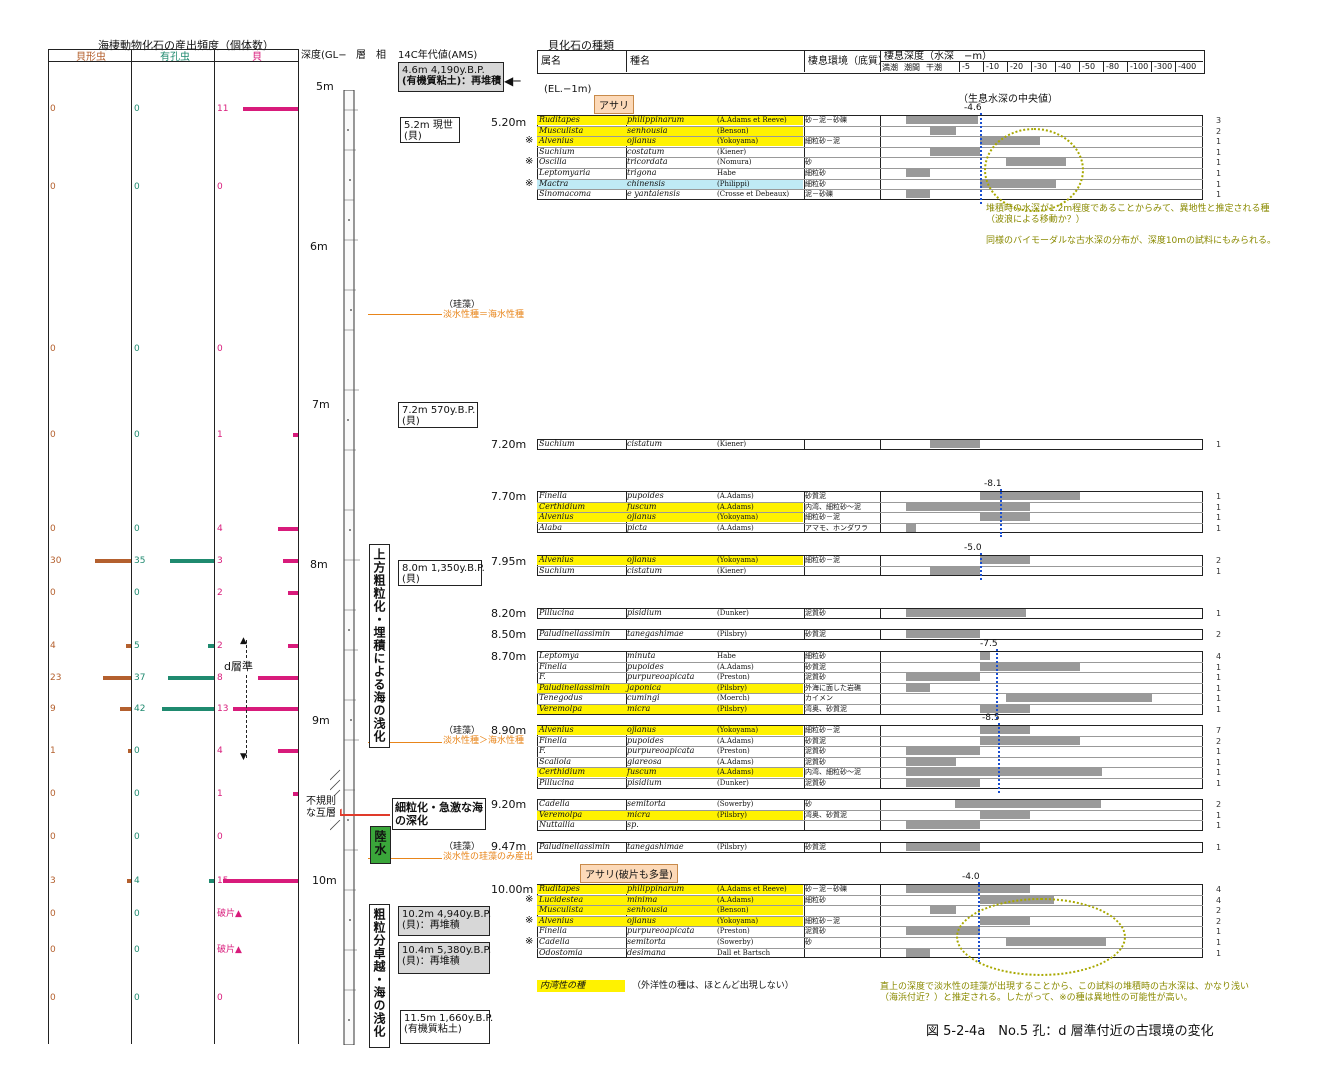  What do you see at coordinates (870, 634) in the screenshot?
I see `species-group-box` at bounding box center [870, 634].